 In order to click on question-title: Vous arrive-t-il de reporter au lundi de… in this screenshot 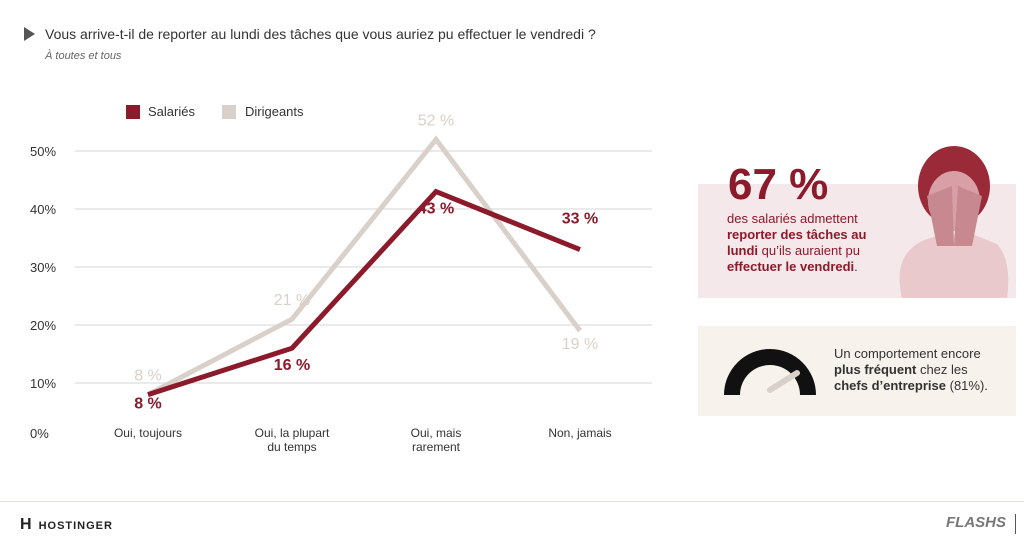, I will do `click(320, 34)`.